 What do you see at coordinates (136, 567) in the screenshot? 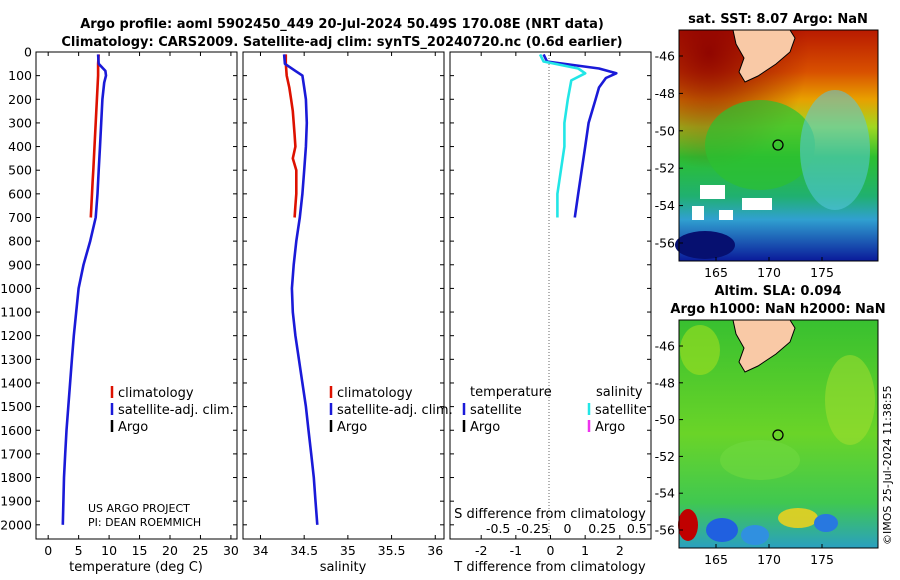
I see `temperature-xlabel: temperature (deg C)` at bounding box center [136, 567].